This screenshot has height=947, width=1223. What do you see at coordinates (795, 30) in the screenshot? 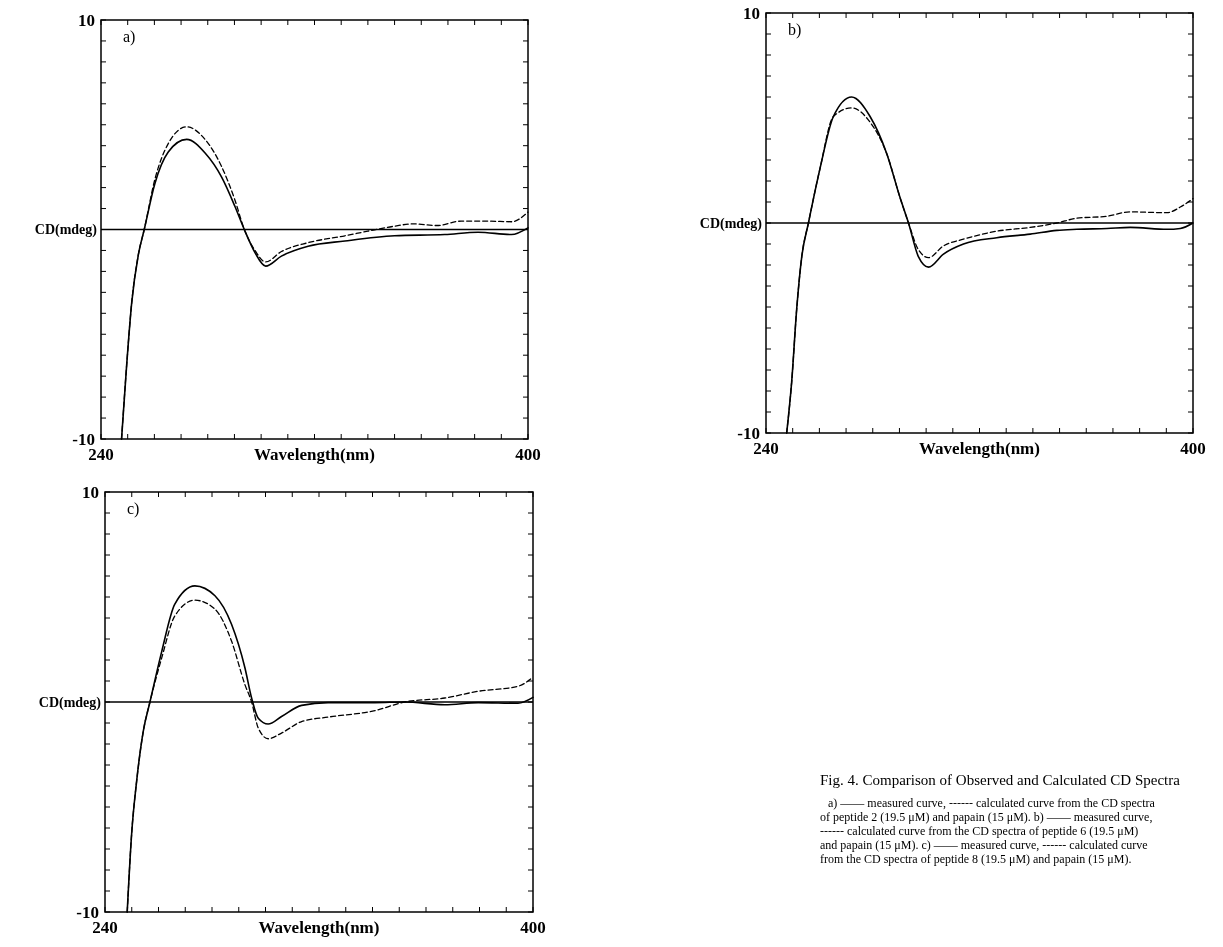
I see `annotation: b)` at bounding box center [795, 30].